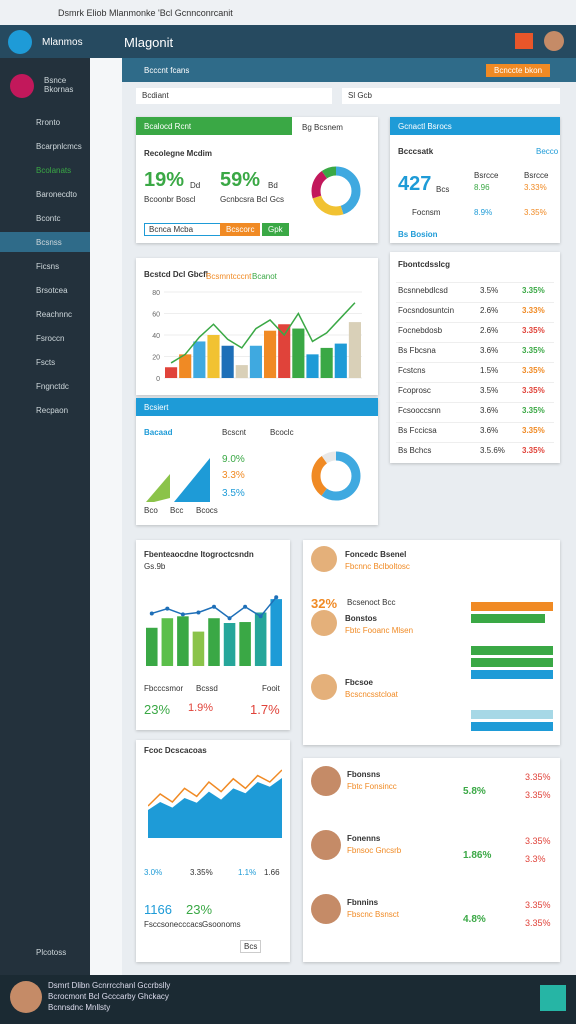 The width and height of the screenshot is (576, 1024). What do you see at coordinates (176, 274) in the screenshot?
I see `card-title: Bcstcd Dcl Gbcfl` at bounding box center [176, 274].